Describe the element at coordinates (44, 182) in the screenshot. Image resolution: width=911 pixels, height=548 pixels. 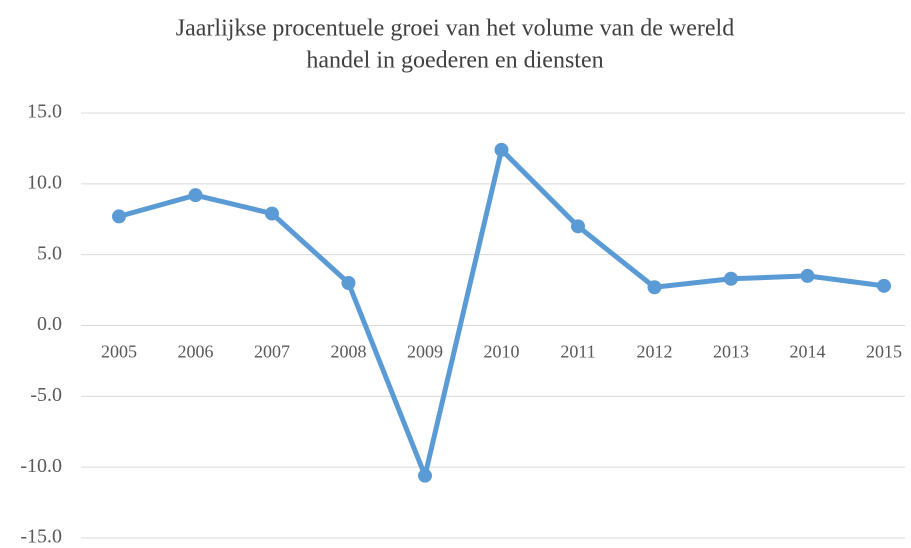
I see `y-tick-label: 10.0` at that location.